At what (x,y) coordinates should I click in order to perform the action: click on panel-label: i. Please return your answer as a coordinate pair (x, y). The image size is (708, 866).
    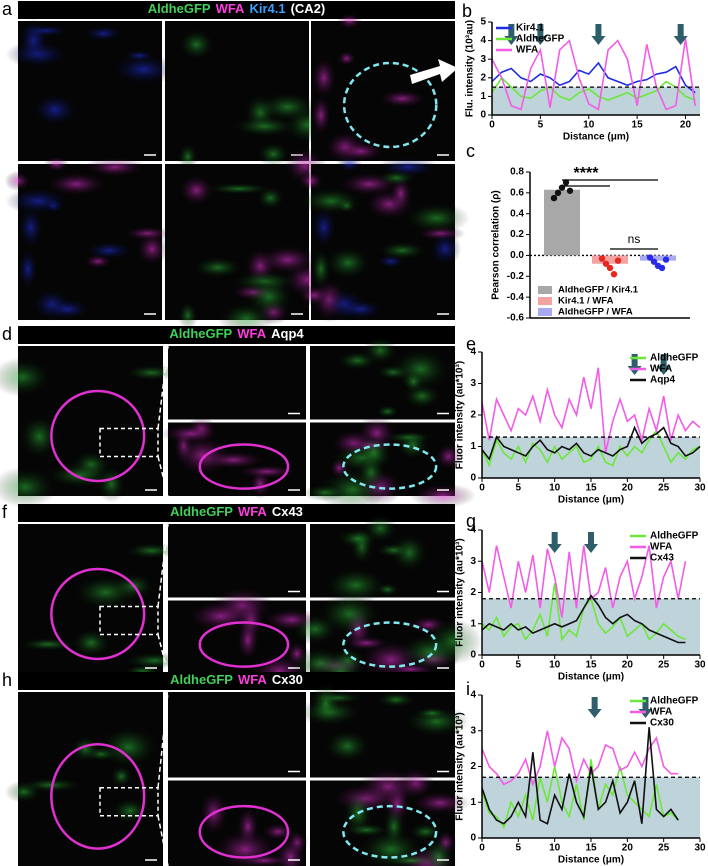
    Looking at the image, I should click on (468, 689).